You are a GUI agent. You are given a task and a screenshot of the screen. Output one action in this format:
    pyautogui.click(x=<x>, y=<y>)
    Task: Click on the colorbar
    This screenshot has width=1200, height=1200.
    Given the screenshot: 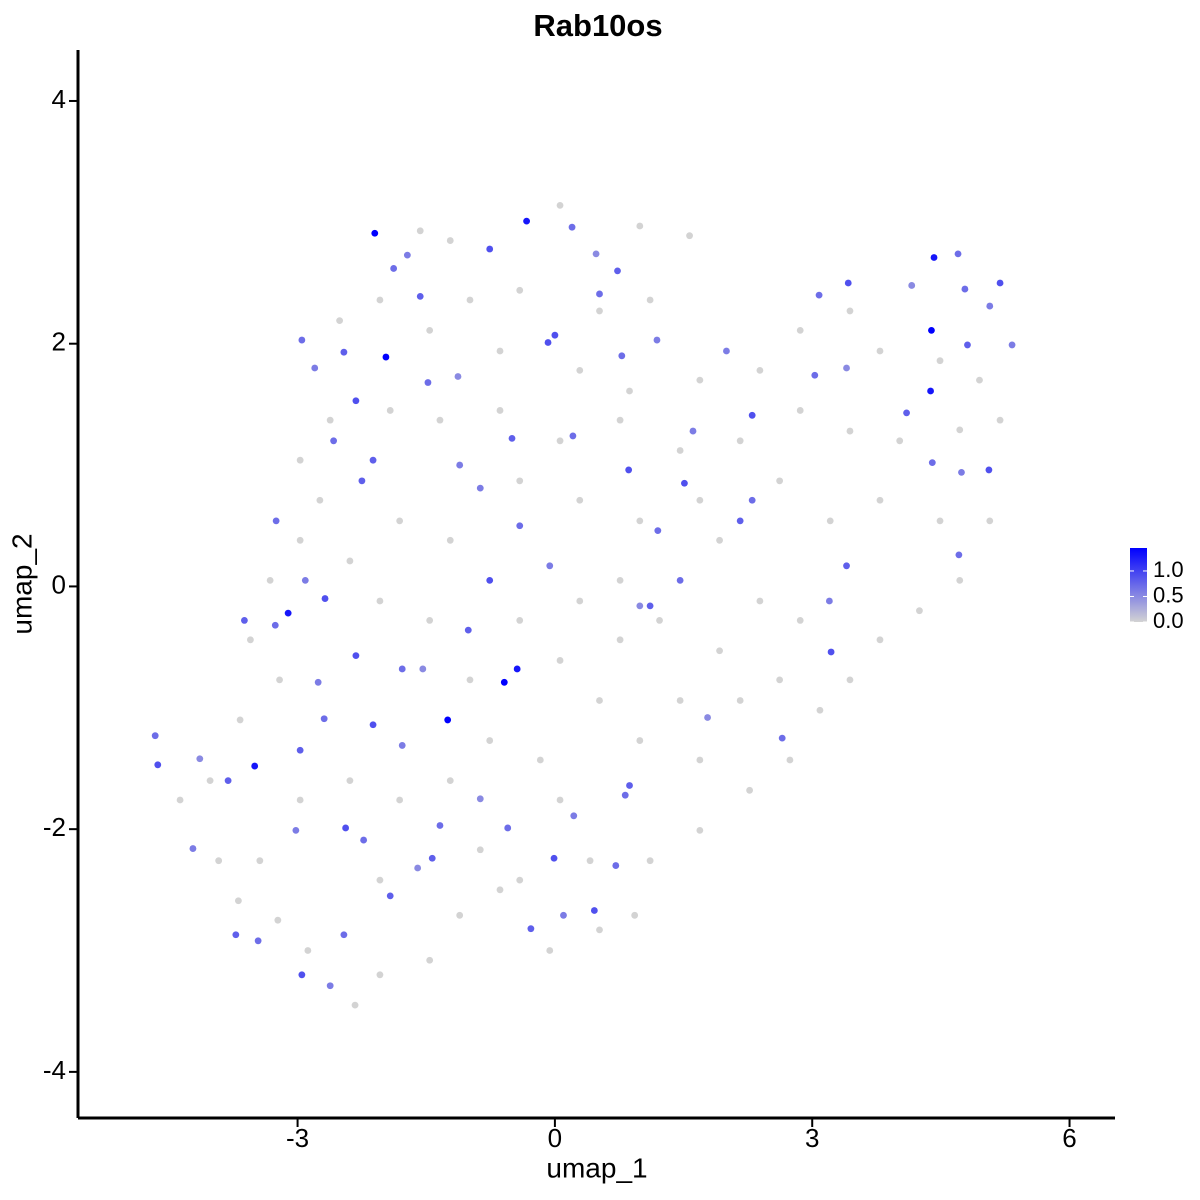 What is the action you would take?
    pyautogui.click(x=1138, y=585)
    